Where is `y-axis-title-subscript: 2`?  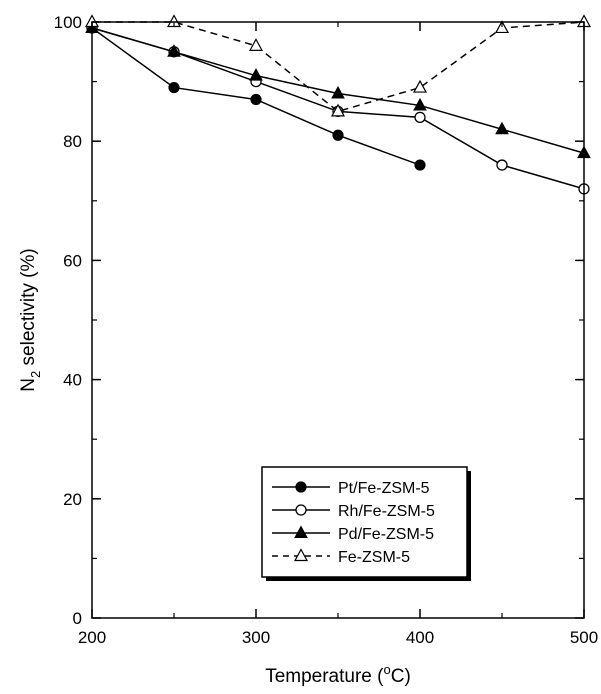
y-axis-title-subscript: 2 is located at coordinates (35, 374).